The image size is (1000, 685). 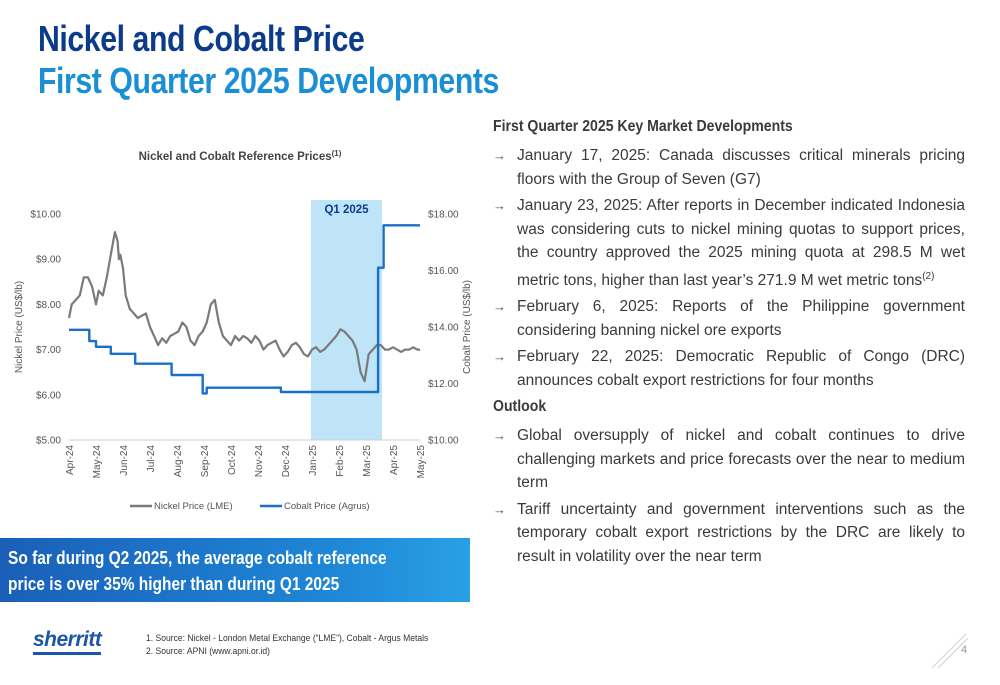 I want to click on nickel-price-line, so click(x=243, y=306).